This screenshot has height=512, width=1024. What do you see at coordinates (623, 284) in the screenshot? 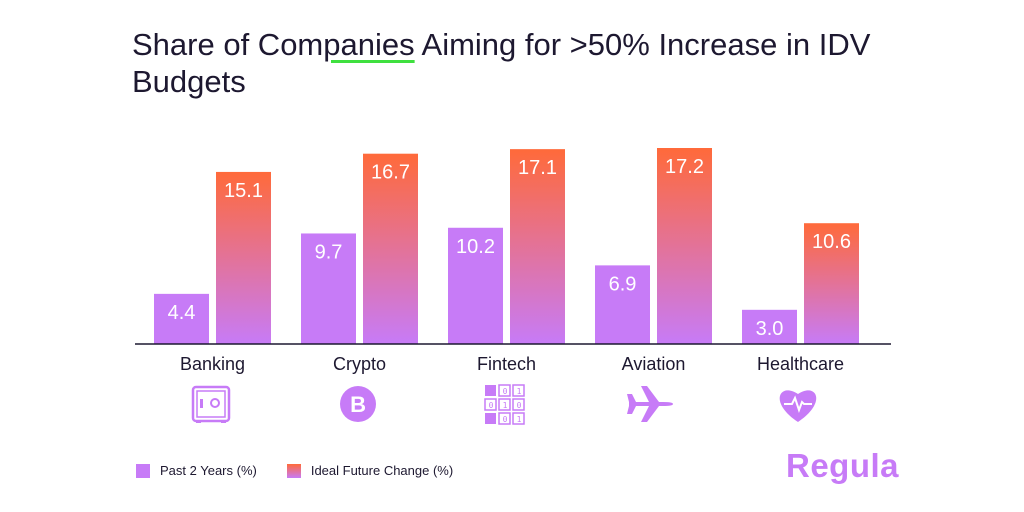
I see `bar-label-past-aviation: 6.9` at bounding box center [623, 284].